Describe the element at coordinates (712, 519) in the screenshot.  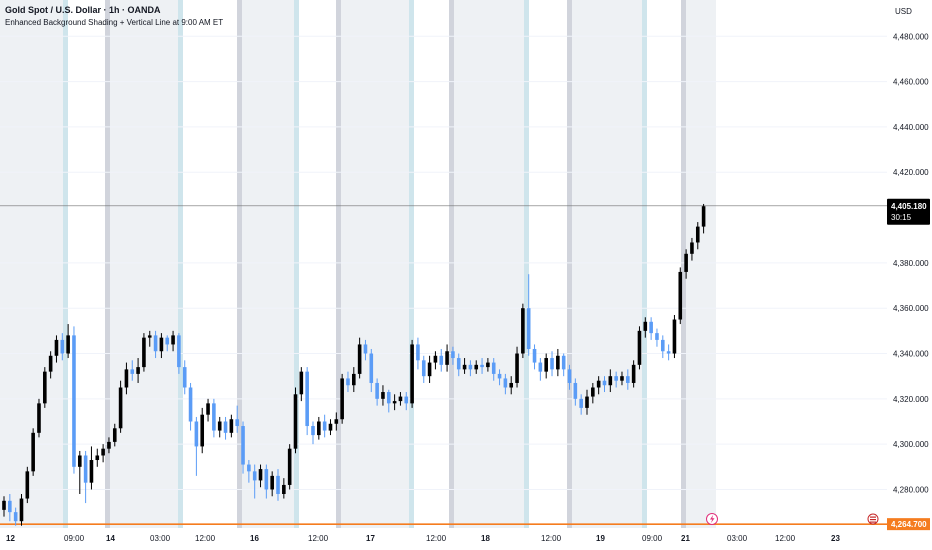
I see `flash-icon` at that location.